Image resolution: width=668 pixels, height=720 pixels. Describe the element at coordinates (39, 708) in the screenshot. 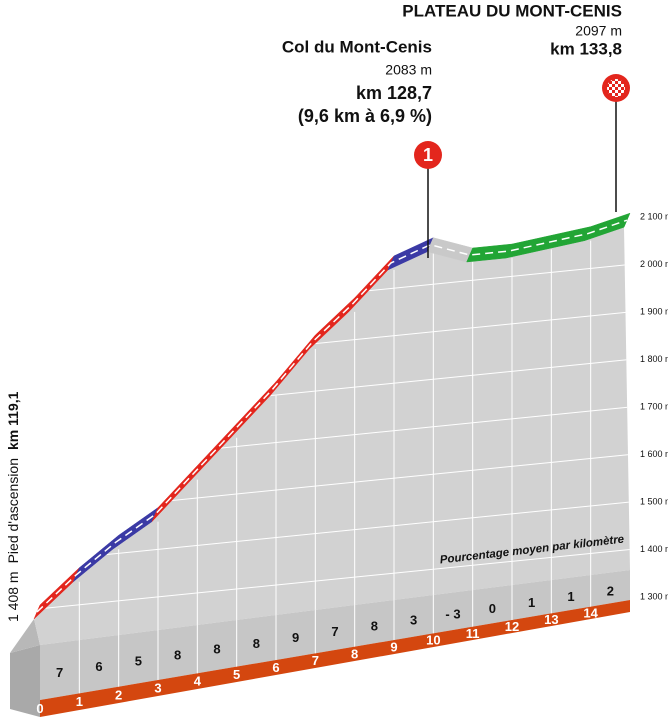

I see `km-label: 0` at that location.